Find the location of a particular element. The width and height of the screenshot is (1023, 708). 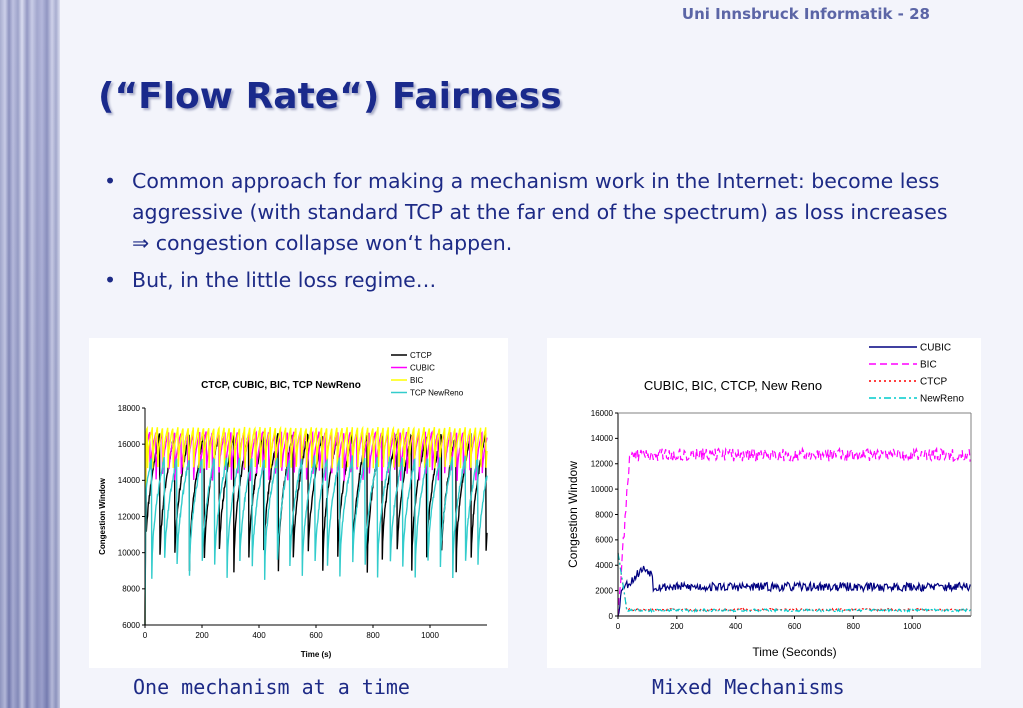

chart-title: CUBIC, BIC, CTCP, New Reno is located at coordinates (733, 385).